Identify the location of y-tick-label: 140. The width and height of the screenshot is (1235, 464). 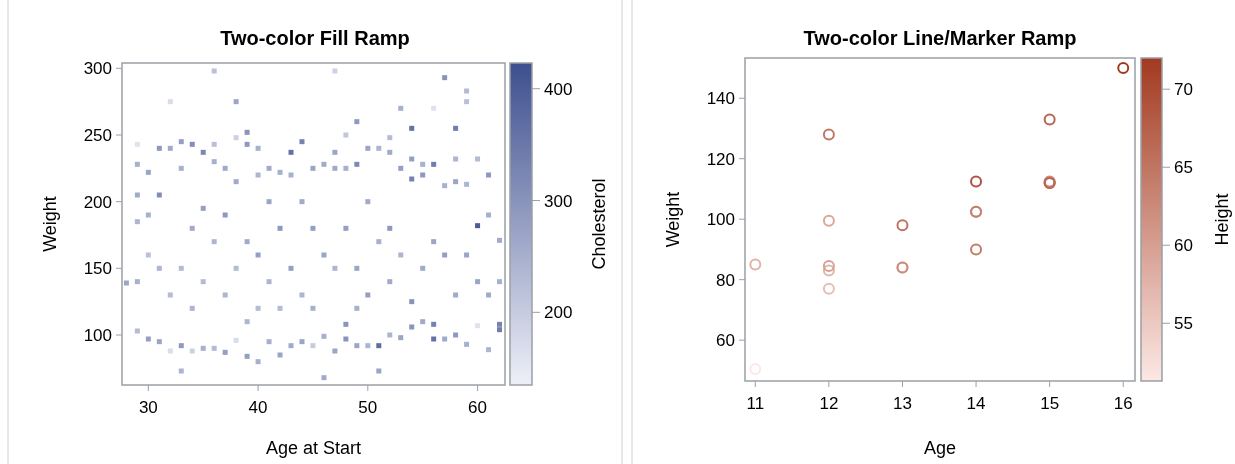
(720, 99).